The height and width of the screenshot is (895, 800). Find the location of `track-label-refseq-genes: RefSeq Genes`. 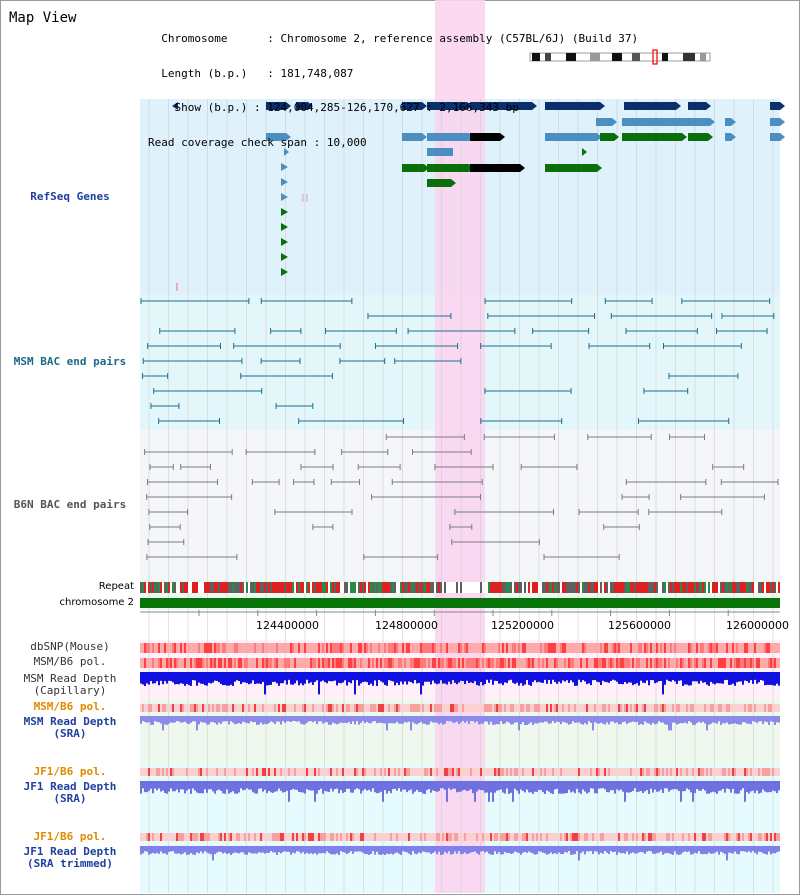

track-label-refseq-genes: RefSeq Genes is located at coordinates (70, 196).